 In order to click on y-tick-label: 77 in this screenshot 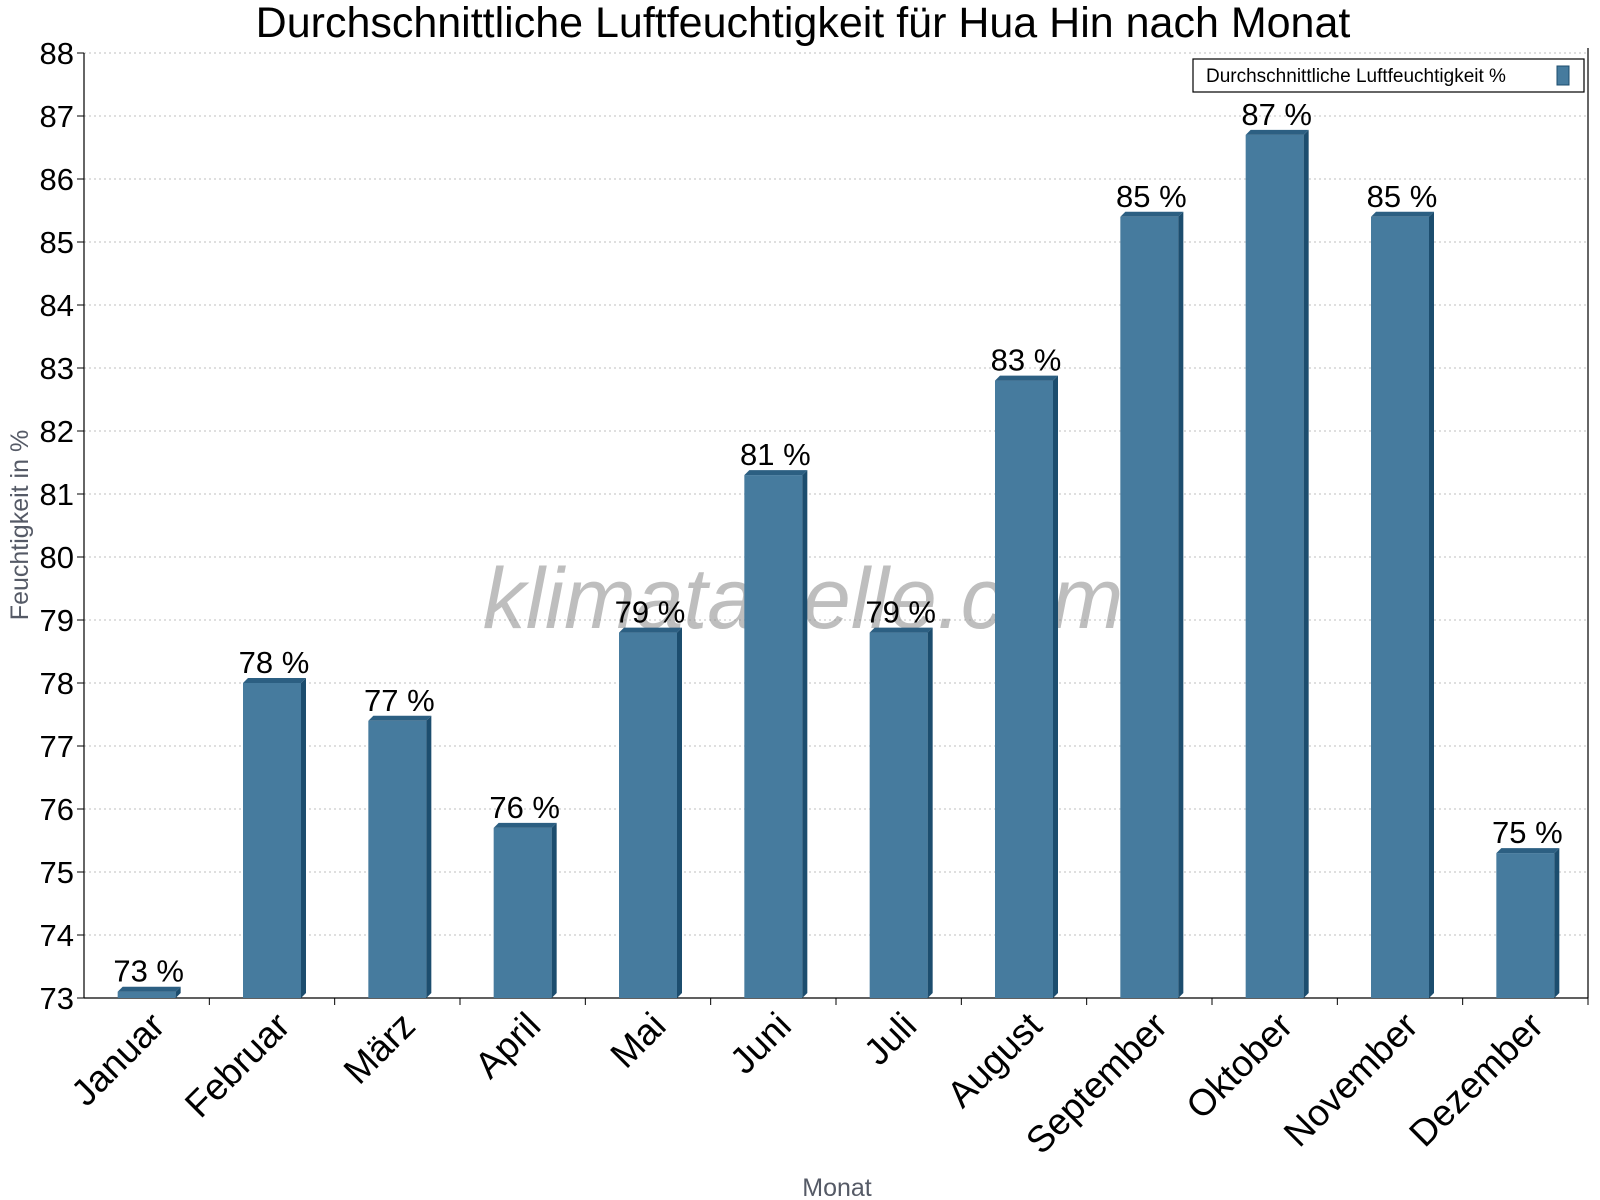, I will do `click(57, 746)`.